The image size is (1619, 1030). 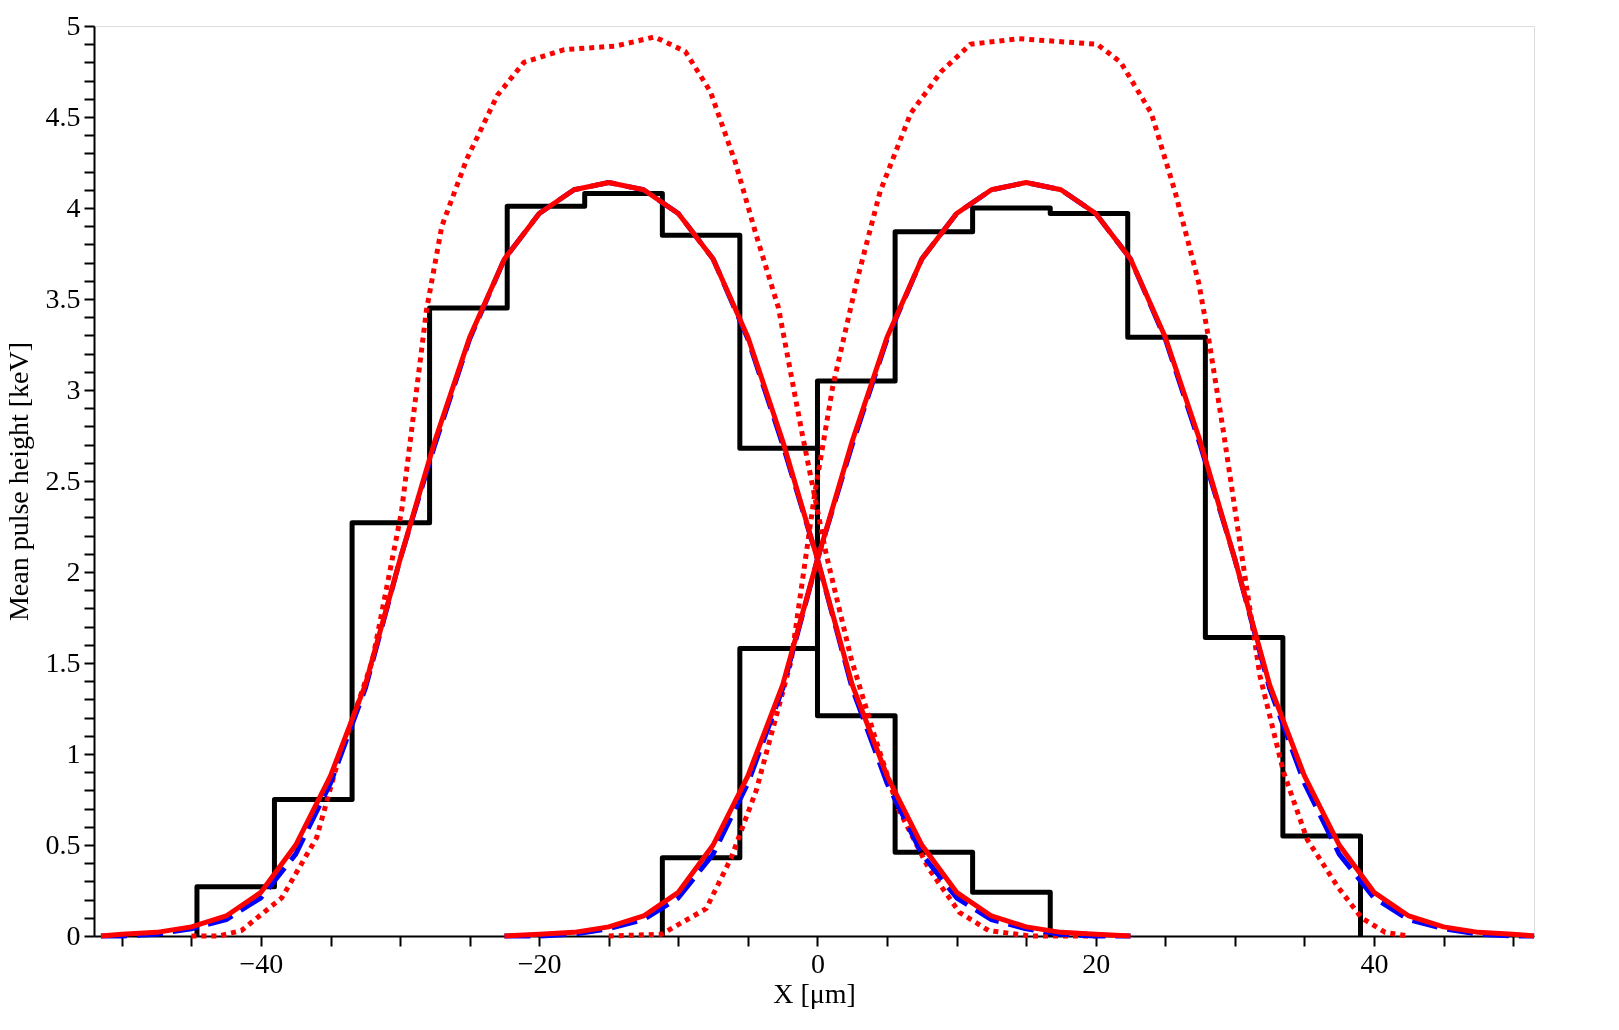 What do you see at coordinates (261, 963) in the screenshot?
I see `x-tick-label: −40` at bounding box center [261, 963].